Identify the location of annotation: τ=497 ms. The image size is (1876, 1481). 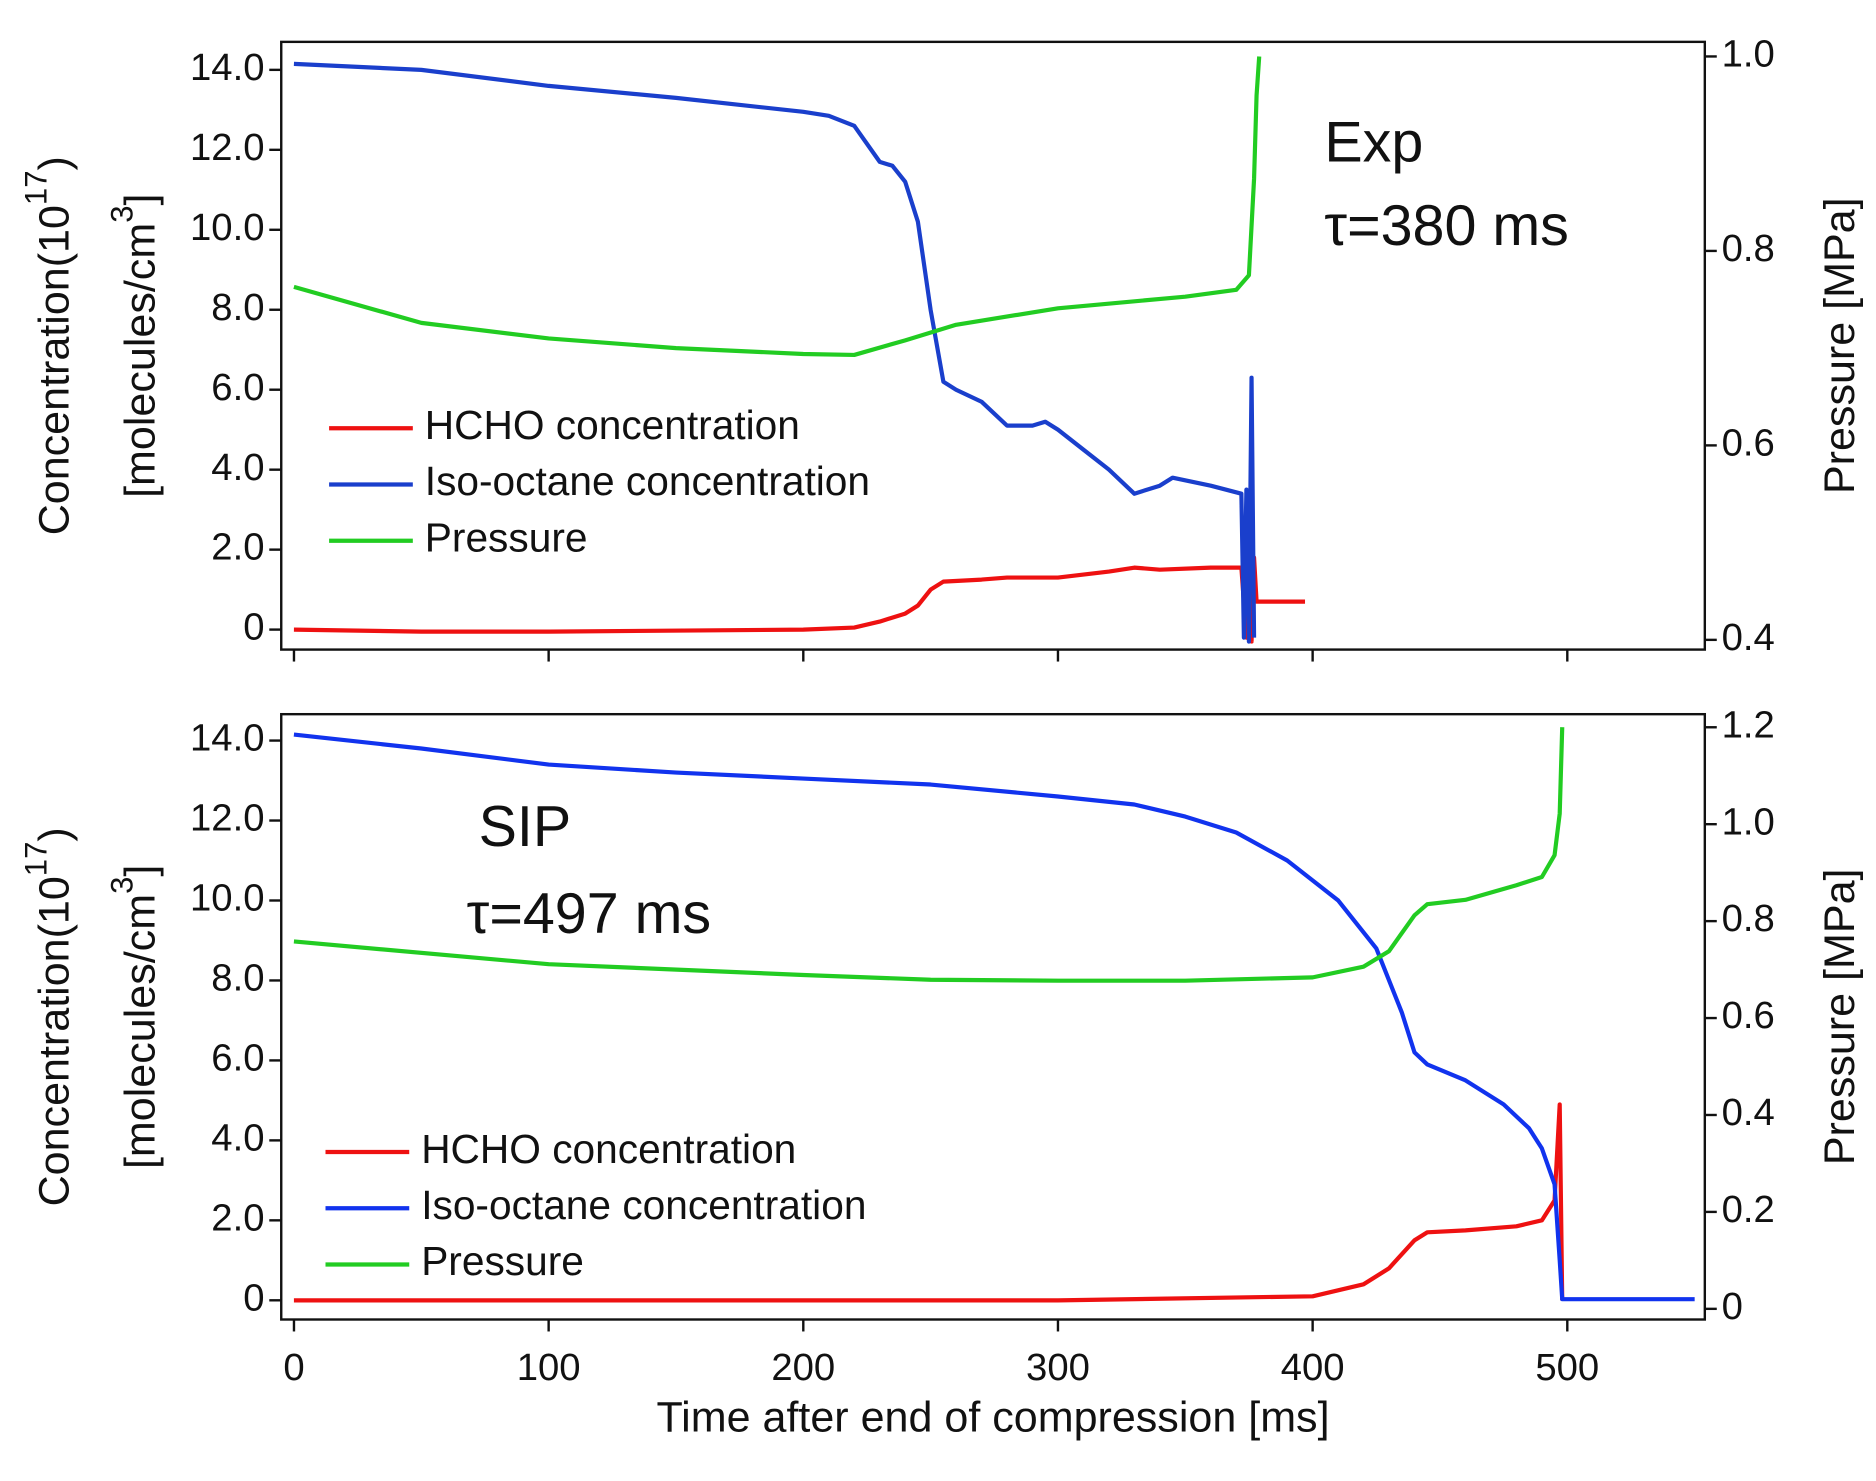
(589, 914).